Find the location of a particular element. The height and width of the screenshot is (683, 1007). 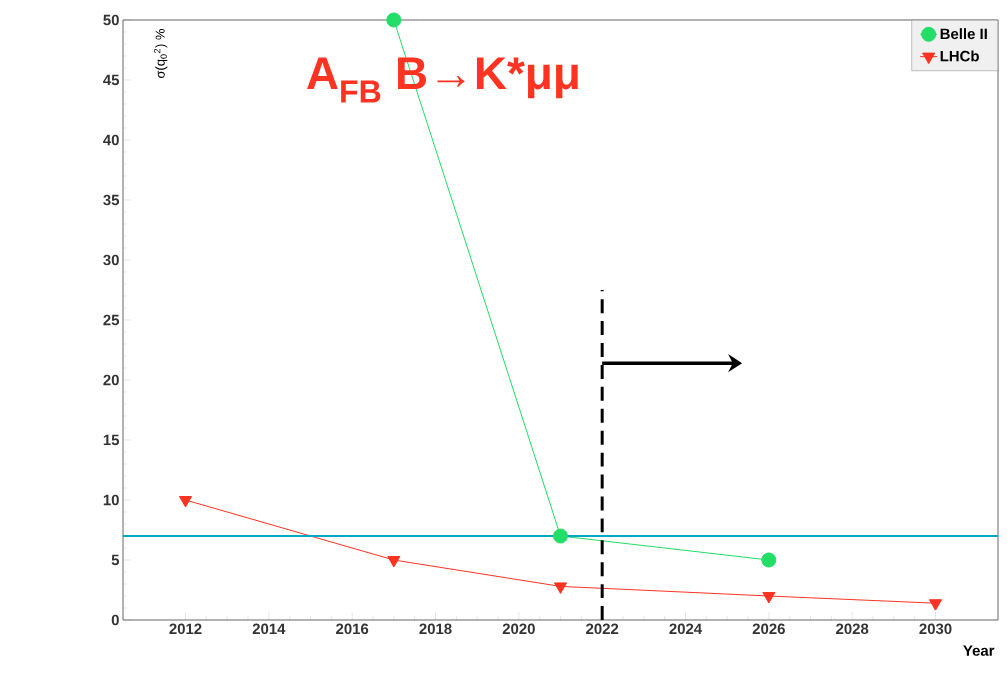

legend-label: Belle II is located at coordinates (963, 34).